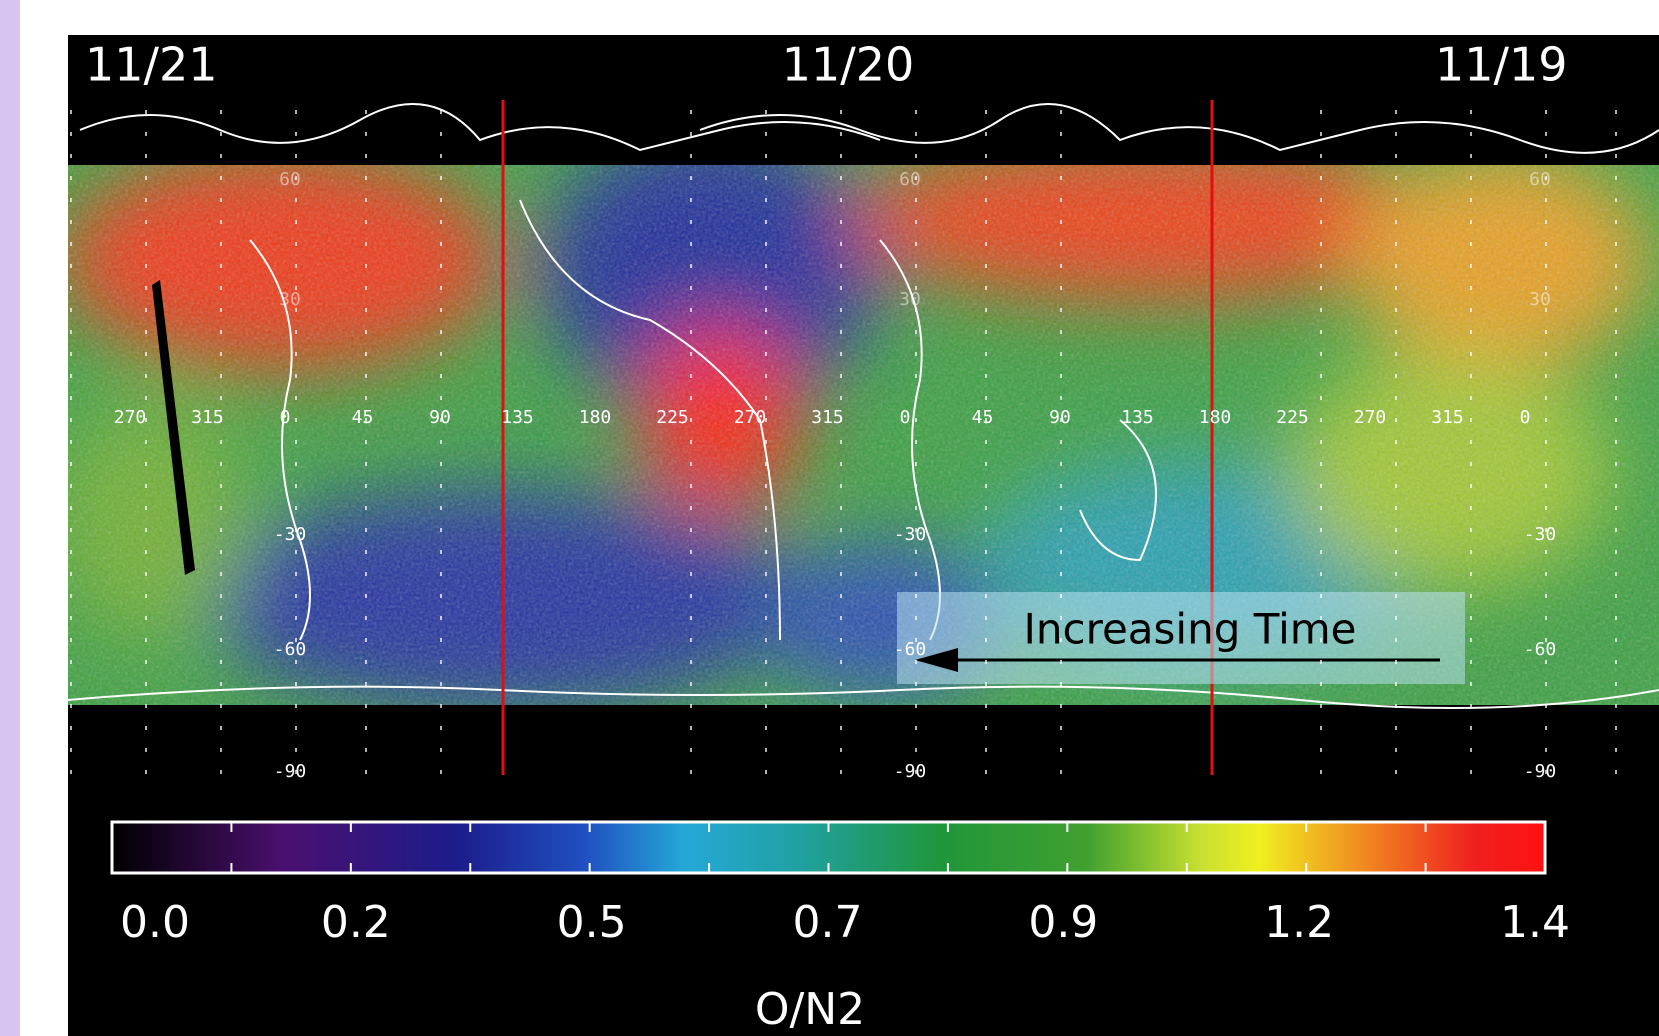 This screenshot has height=1036, width=1659. What do you see at coordinates (290, 771) in the screenshot?
I see `latitude-label: -90` at bounding box center [290, 771].